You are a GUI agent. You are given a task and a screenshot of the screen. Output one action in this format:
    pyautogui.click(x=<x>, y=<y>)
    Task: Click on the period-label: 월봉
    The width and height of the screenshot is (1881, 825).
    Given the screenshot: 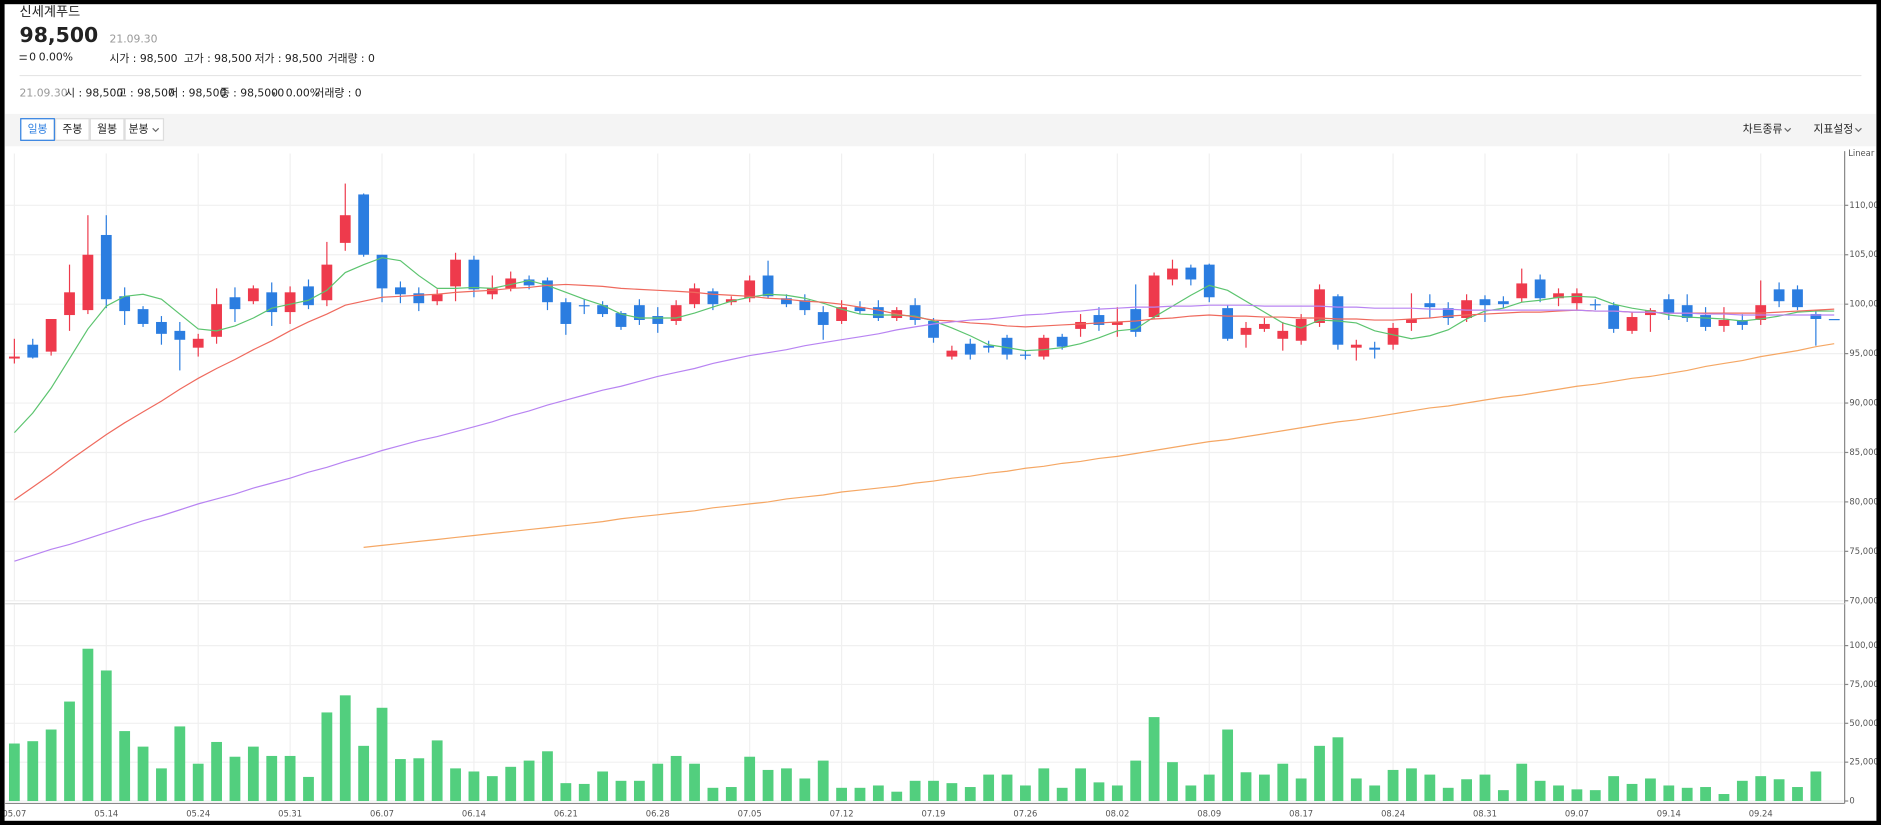 What is the action you would take?
    pyautogui.click(x=107, y=129)
    